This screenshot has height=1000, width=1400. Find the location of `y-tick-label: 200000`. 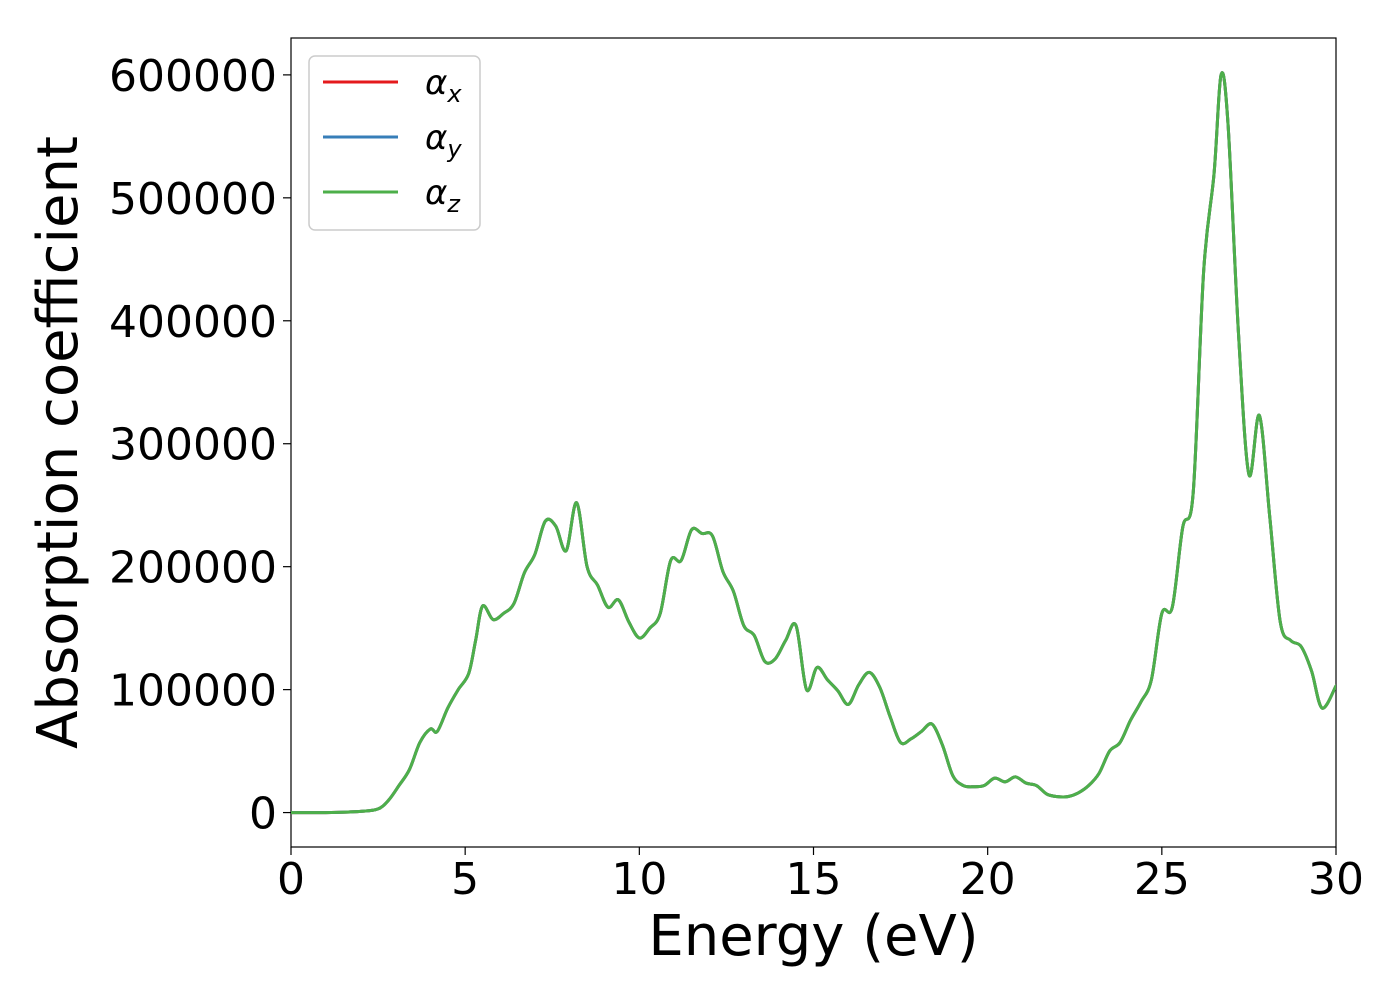

y-tick-label: 200000 is located at coordinates (193, 568).